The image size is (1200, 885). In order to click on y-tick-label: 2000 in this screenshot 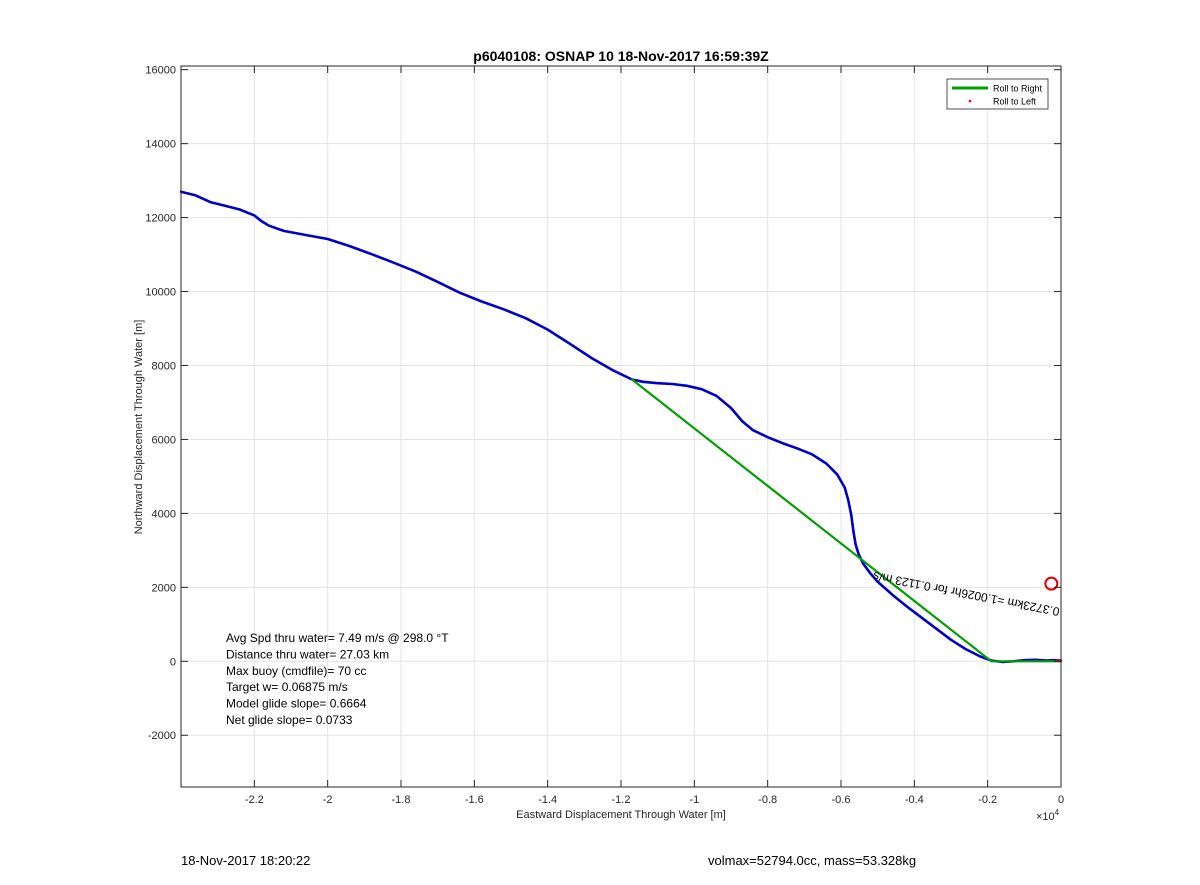, I will do `click(164, 588)`.